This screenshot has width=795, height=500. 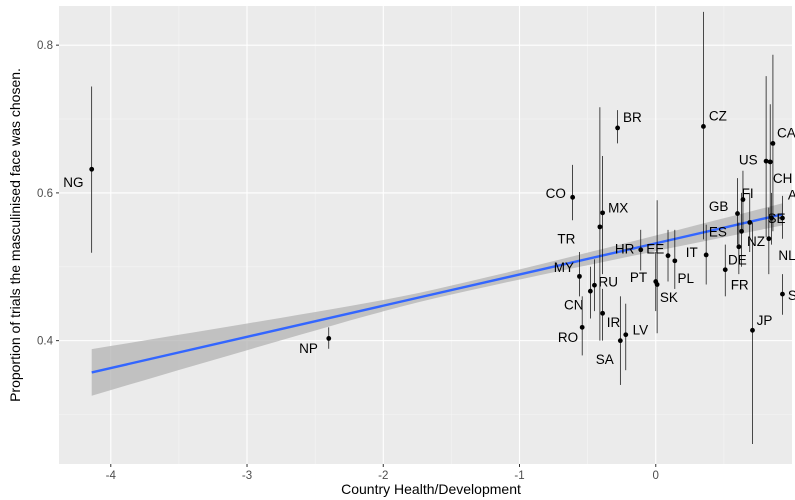 I want to click on x-tick-label: -4, so click(x=111, y=476).